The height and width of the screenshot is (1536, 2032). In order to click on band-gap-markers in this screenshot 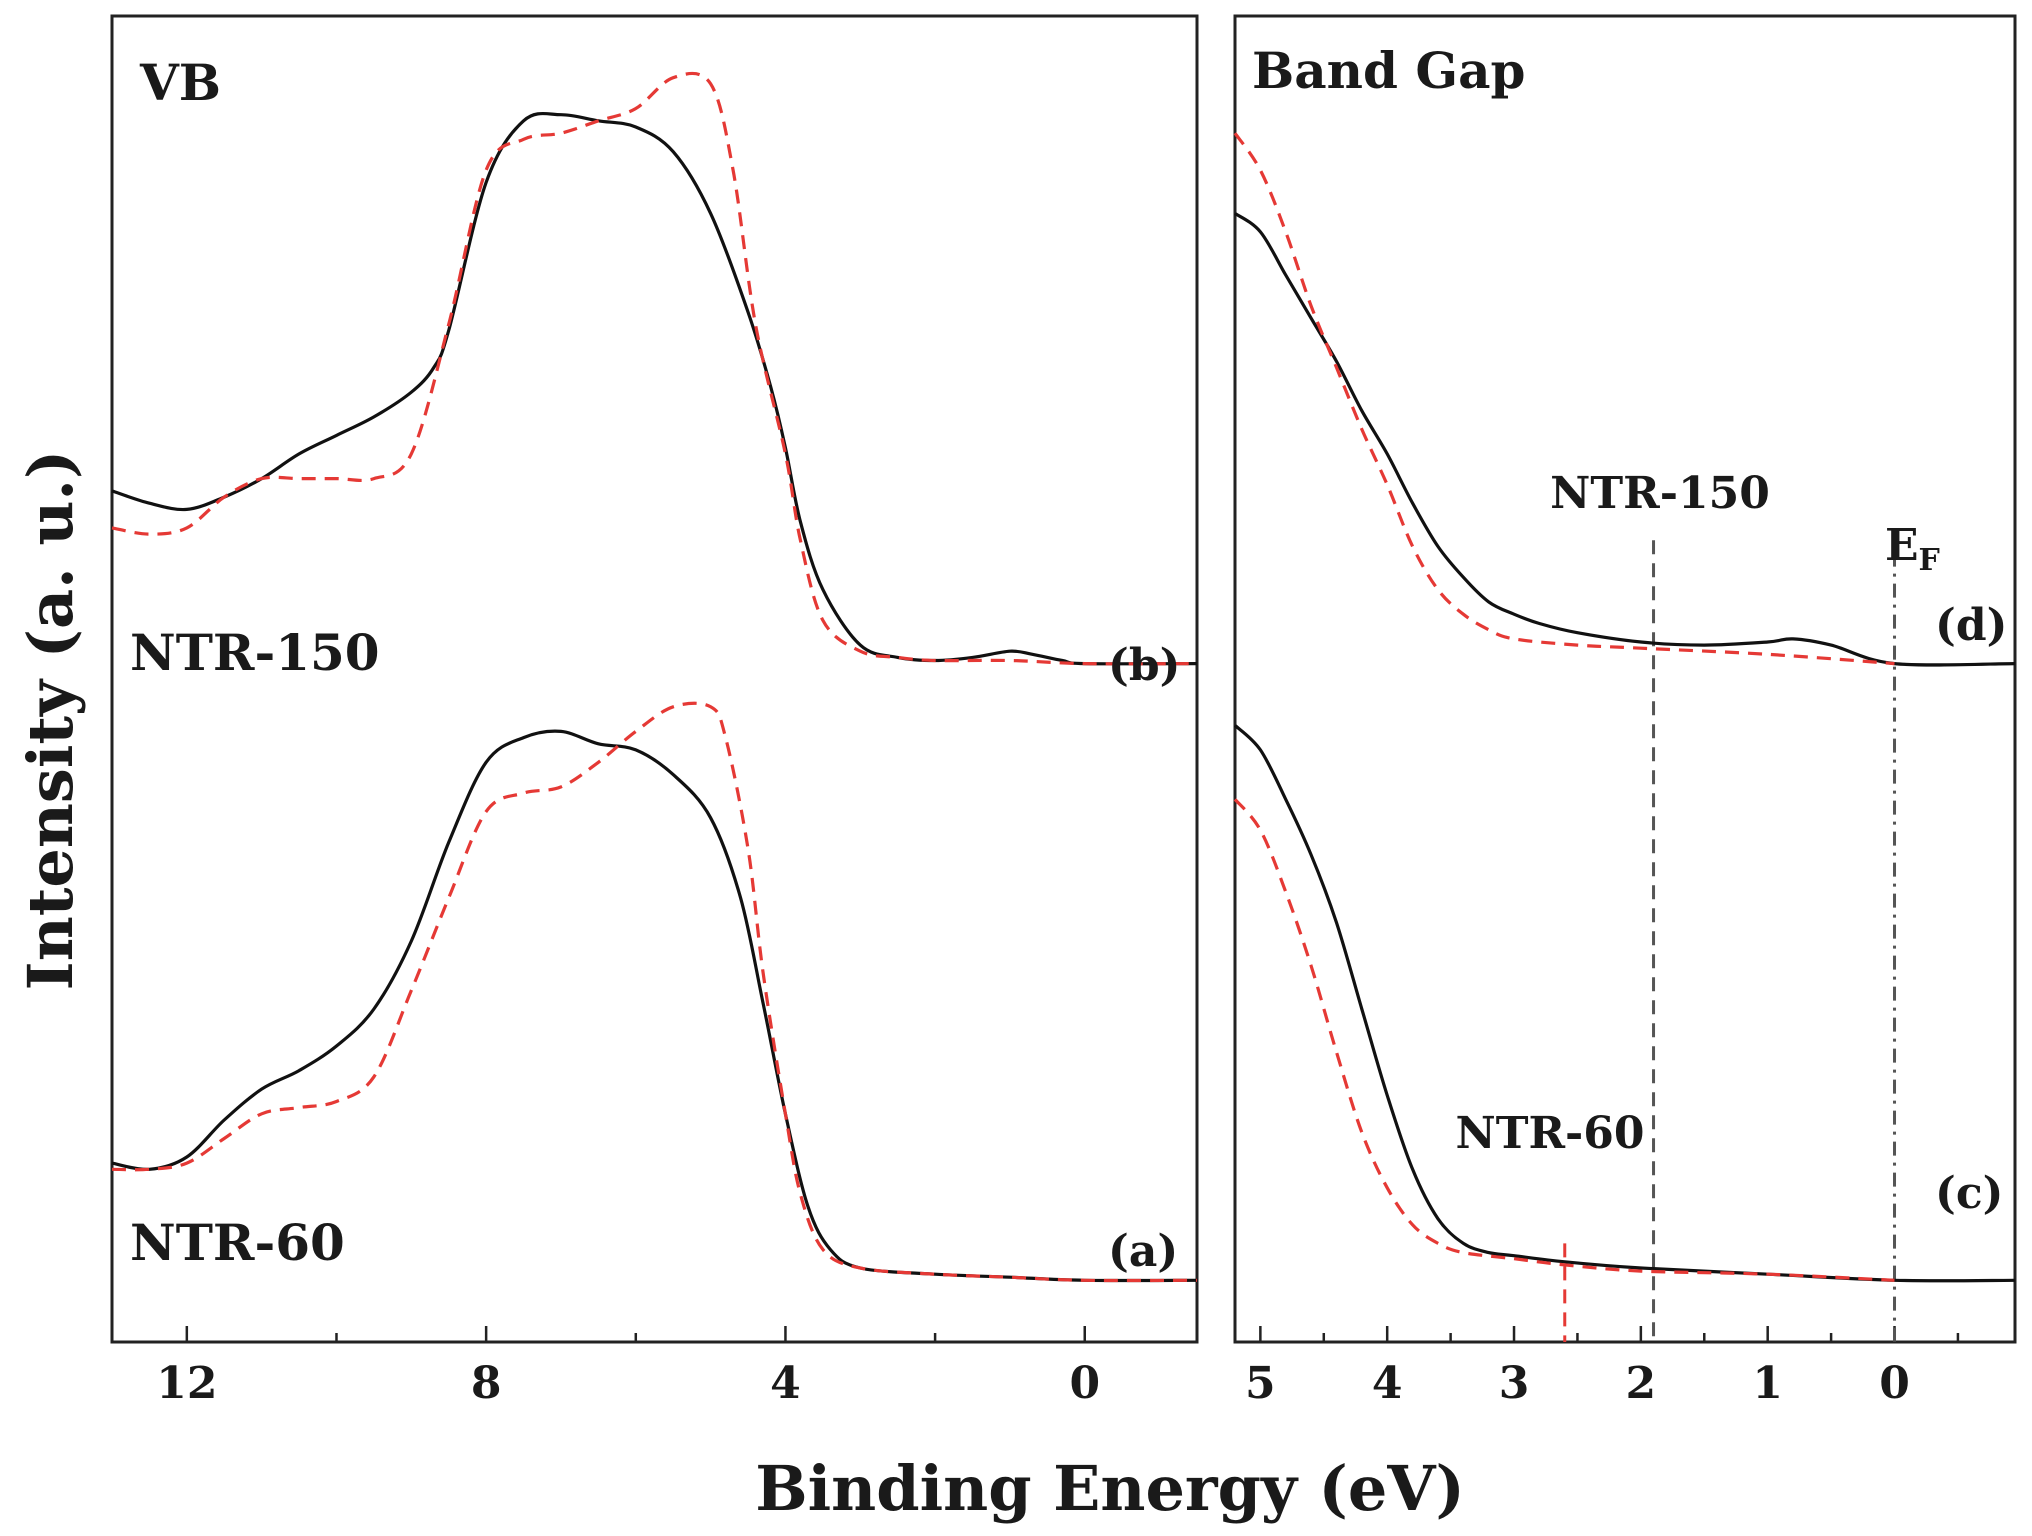, I will do `click(1730, 941)`.